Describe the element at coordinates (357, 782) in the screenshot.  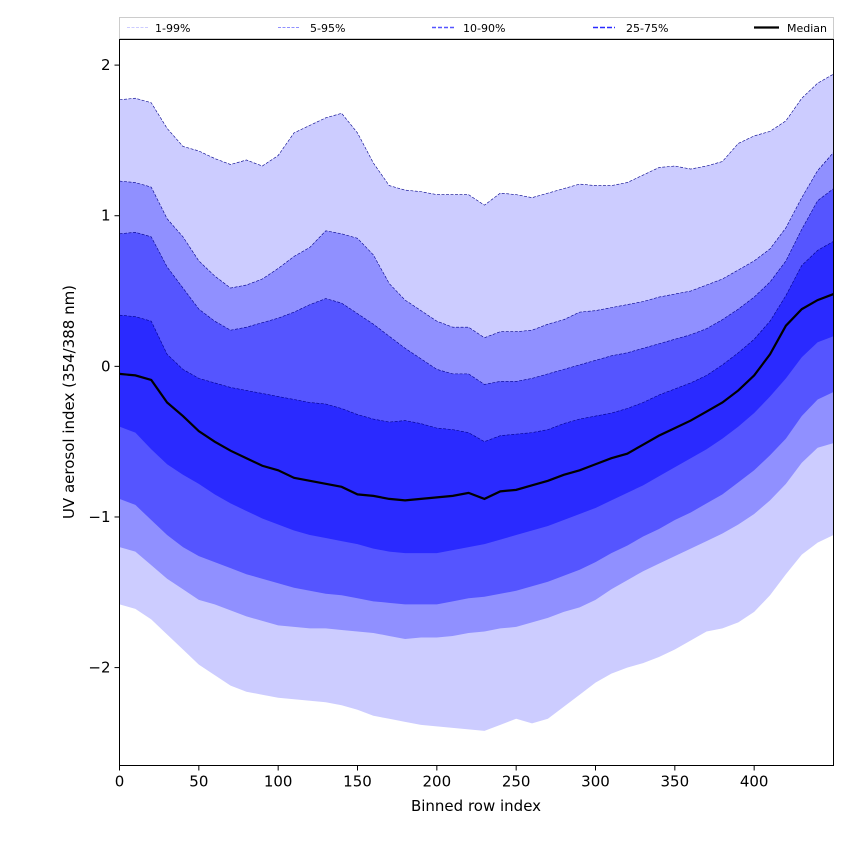
I see `x-tick-label: 150` at that location.